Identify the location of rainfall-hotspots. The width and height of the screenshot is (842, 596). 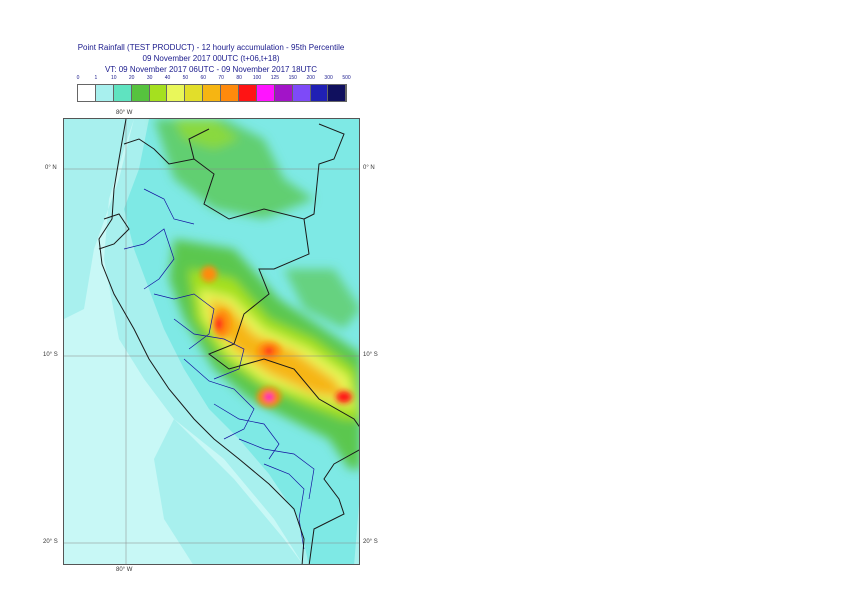
(276, 336).